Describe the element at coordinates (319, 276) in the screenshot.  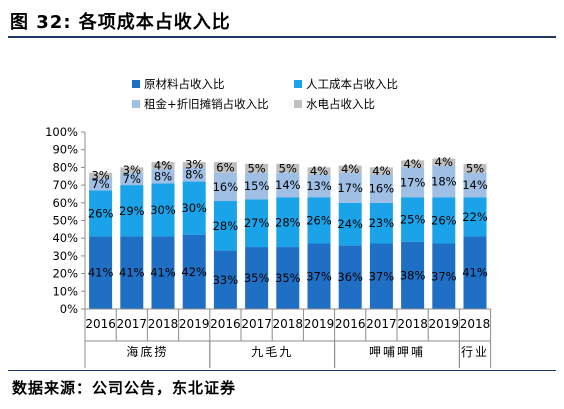
I see `data-label: 37%` at that location.